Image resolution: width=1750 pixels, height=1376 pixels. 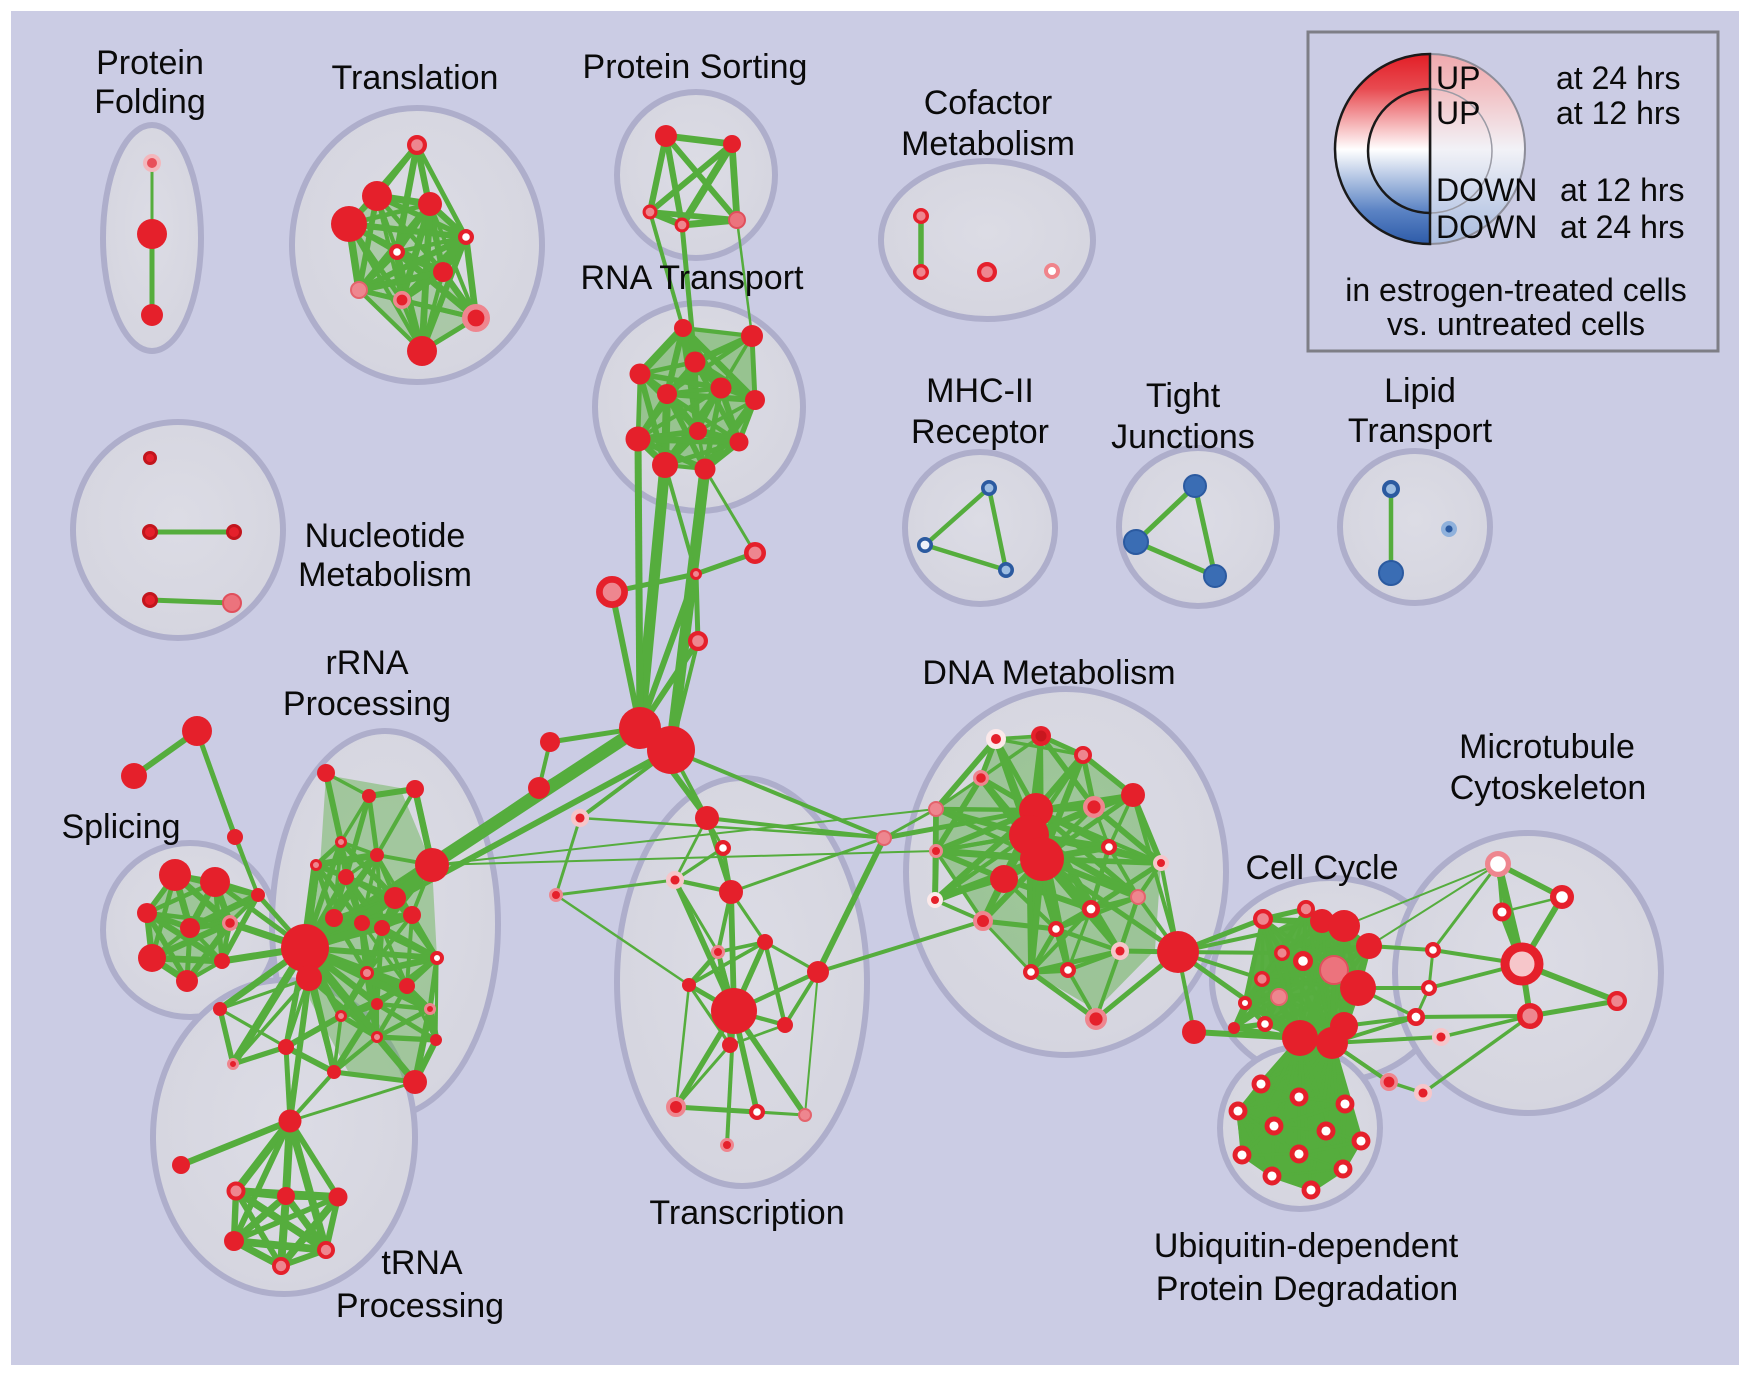 What do you see at coordinates (366, 663) in the screenshot?
I see `svg-text: rRNA` at bounding box center [366, 663].